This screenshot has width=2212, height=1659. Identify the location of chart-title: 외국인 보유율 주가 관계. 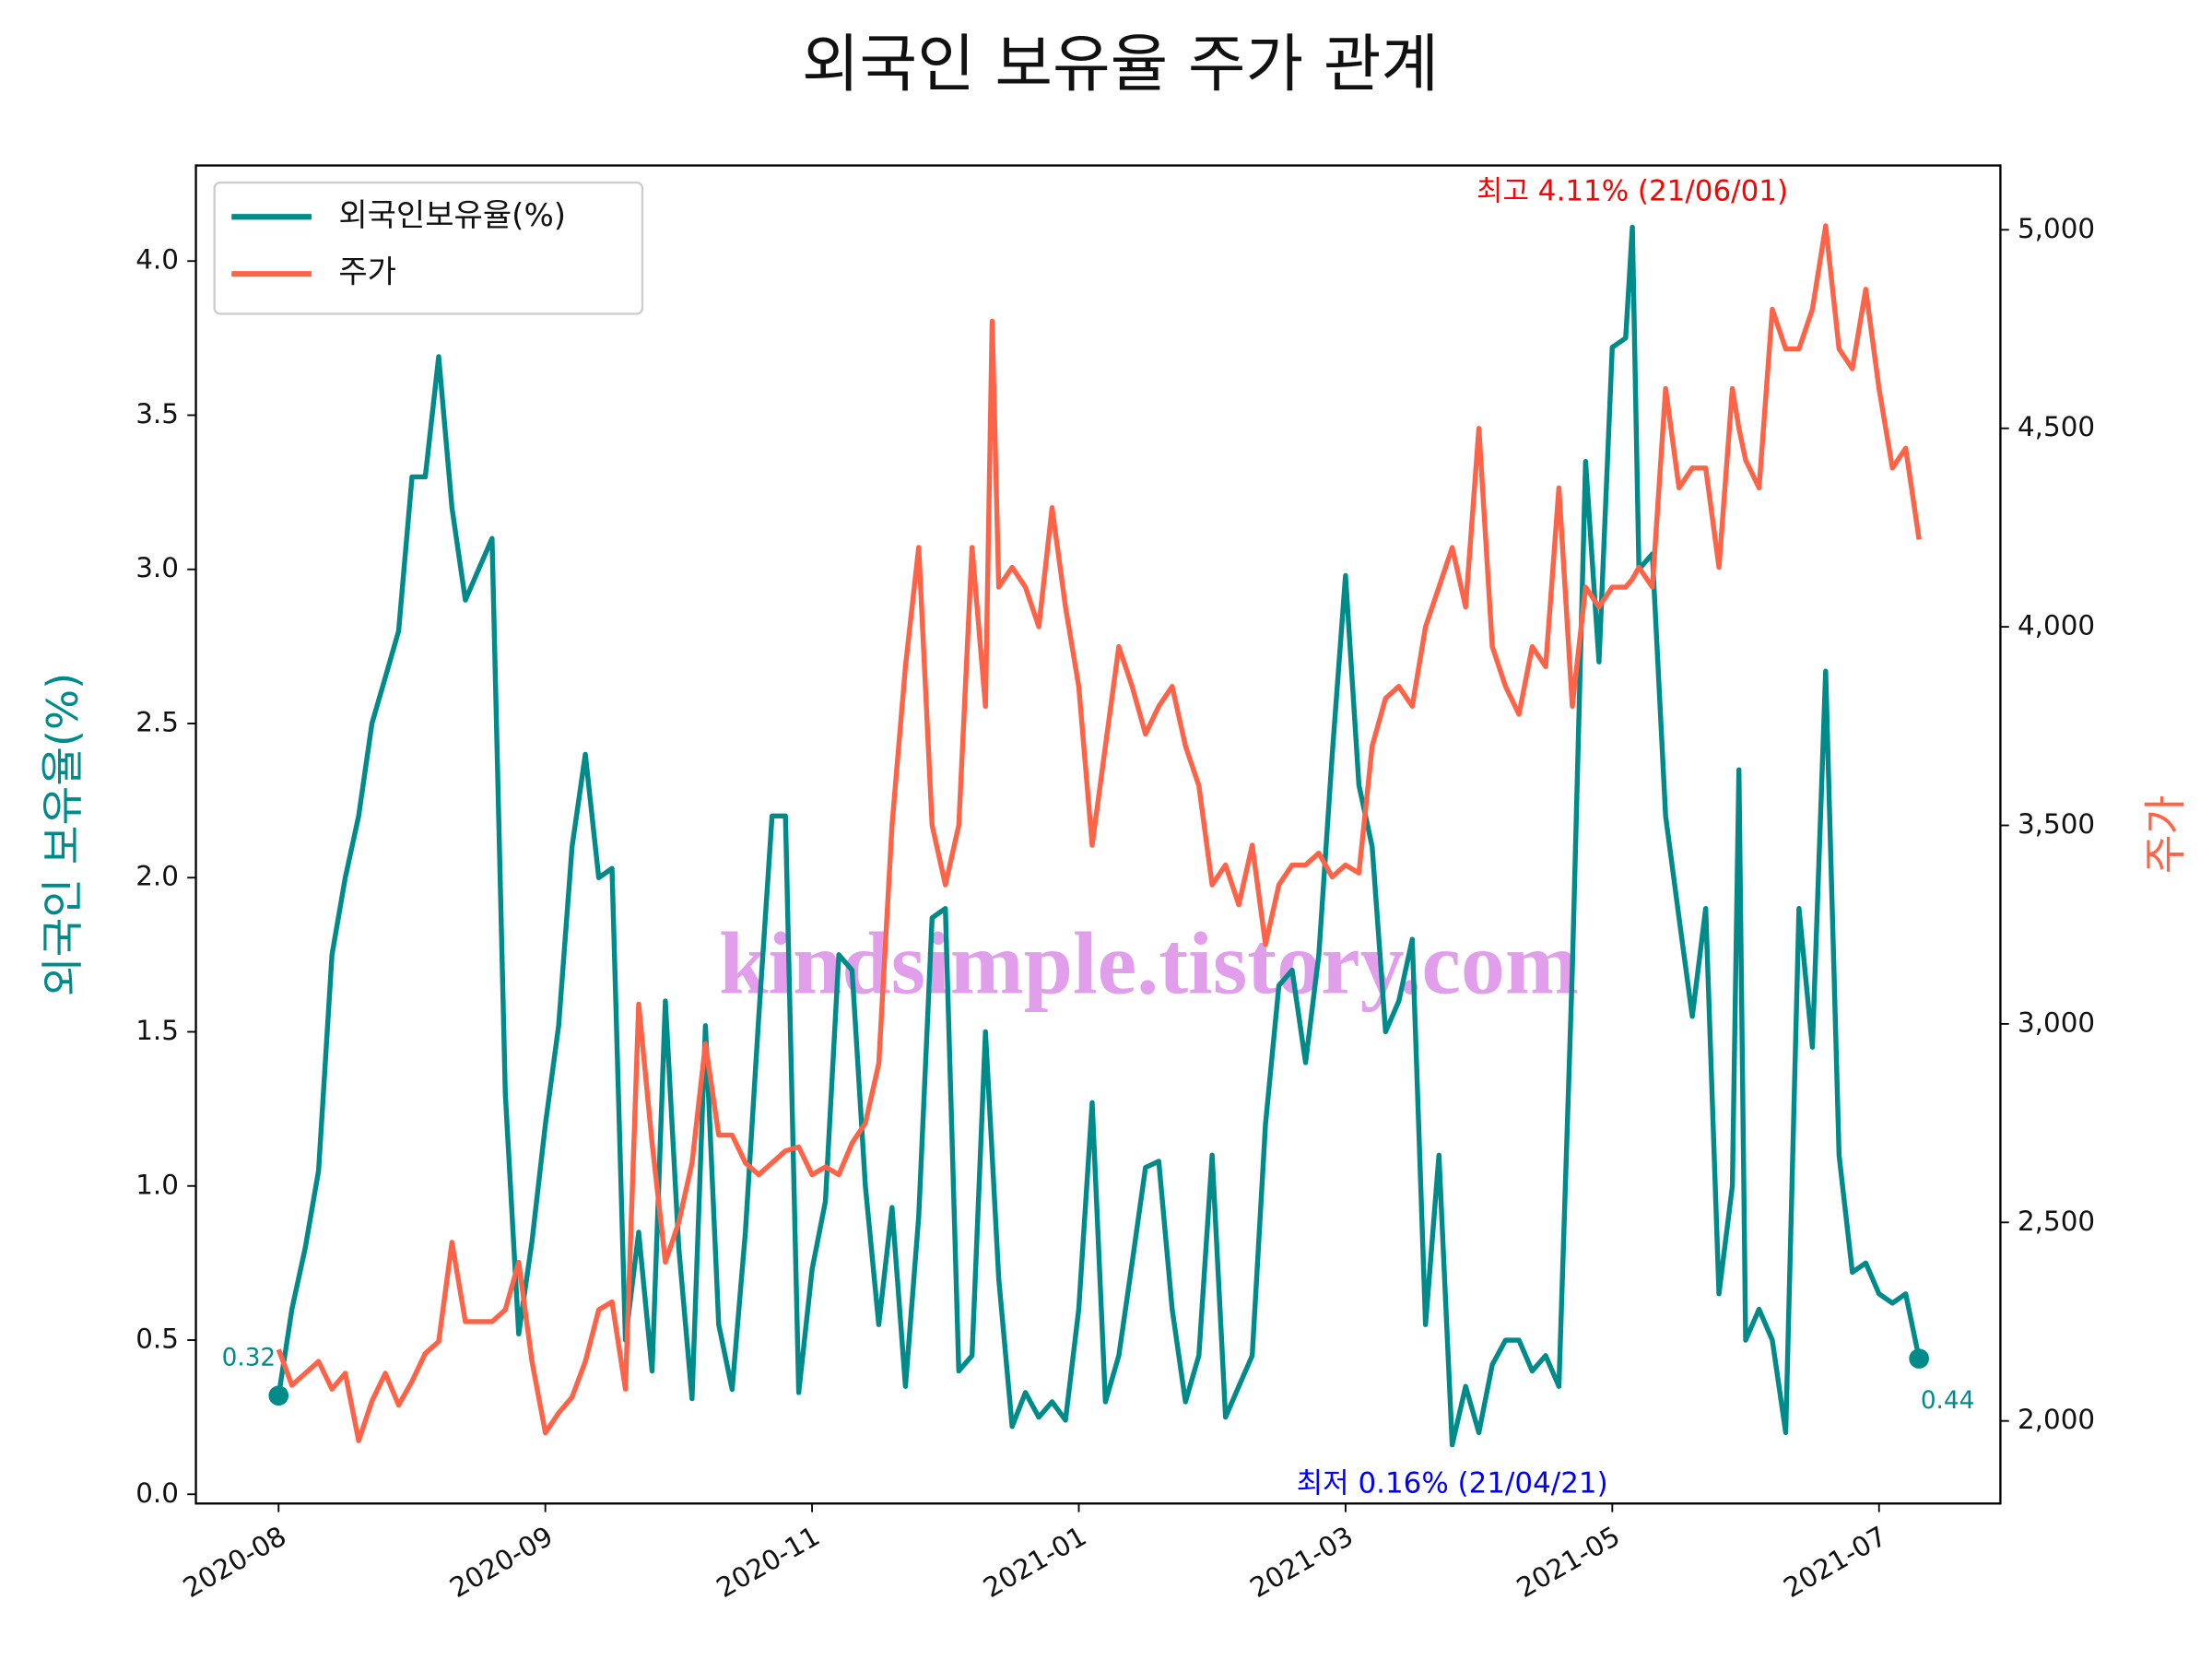
(1120, 65).